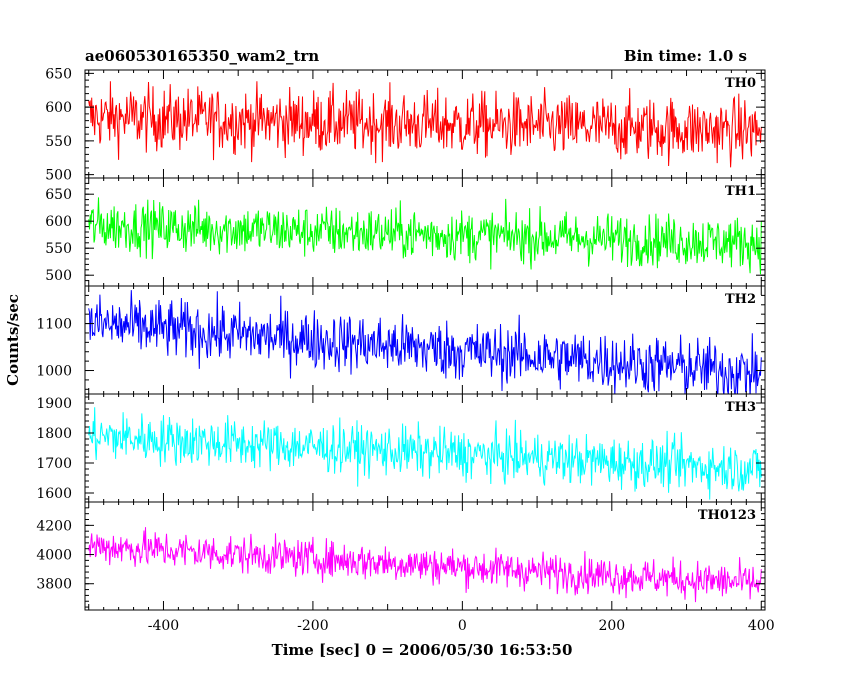 The height and width of the screenshot is (680, 850). I want to click on series-line-th2, so click(425, 342).